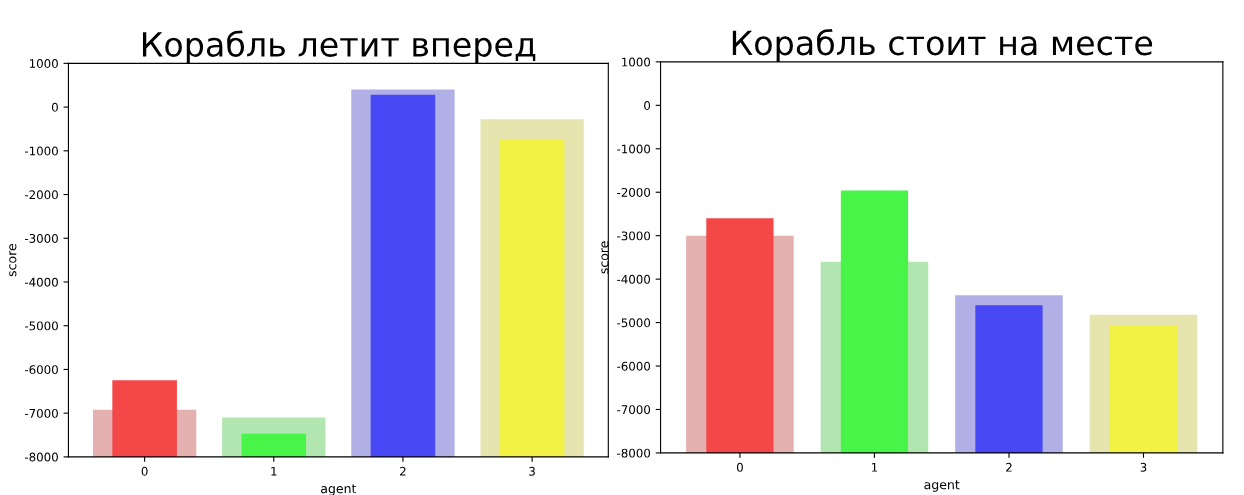 The image size is (1244, 495). Describe the element at coordinates (339, 47) in the screenshot. I see `chart-title: Корабль летит вперед` at that location.